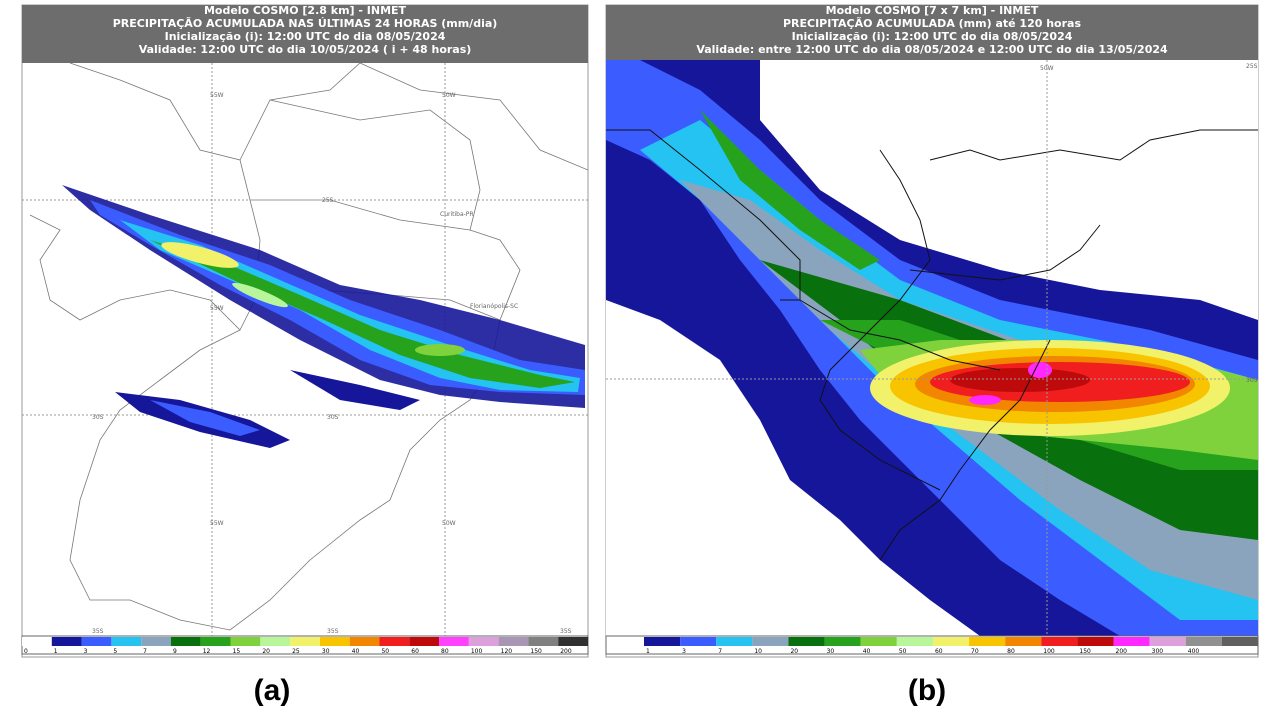  What do you see at coordinates (305, 10) in the screenshot?
I see `header-line: Modelo COSMO [2.8 km] - INMET` at bounding box center [305, 10].